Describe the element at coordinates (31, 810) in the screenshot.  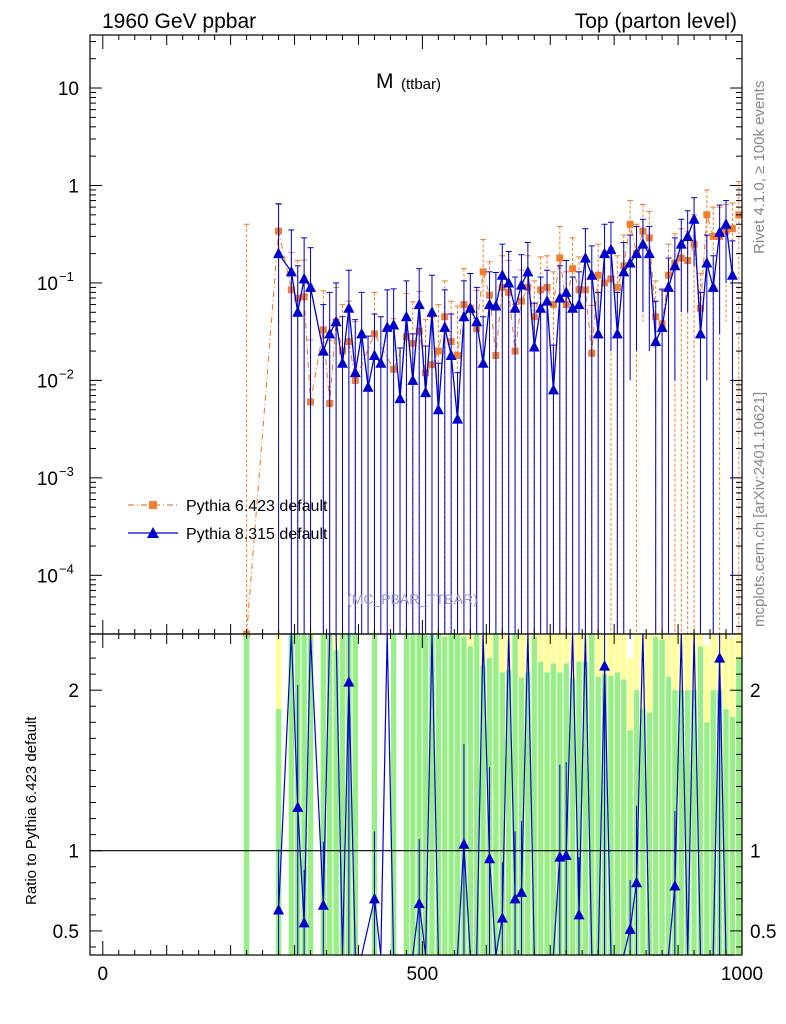
I see `ratio-ylabel: Ratio to Pythia 6.423 default` at that location.